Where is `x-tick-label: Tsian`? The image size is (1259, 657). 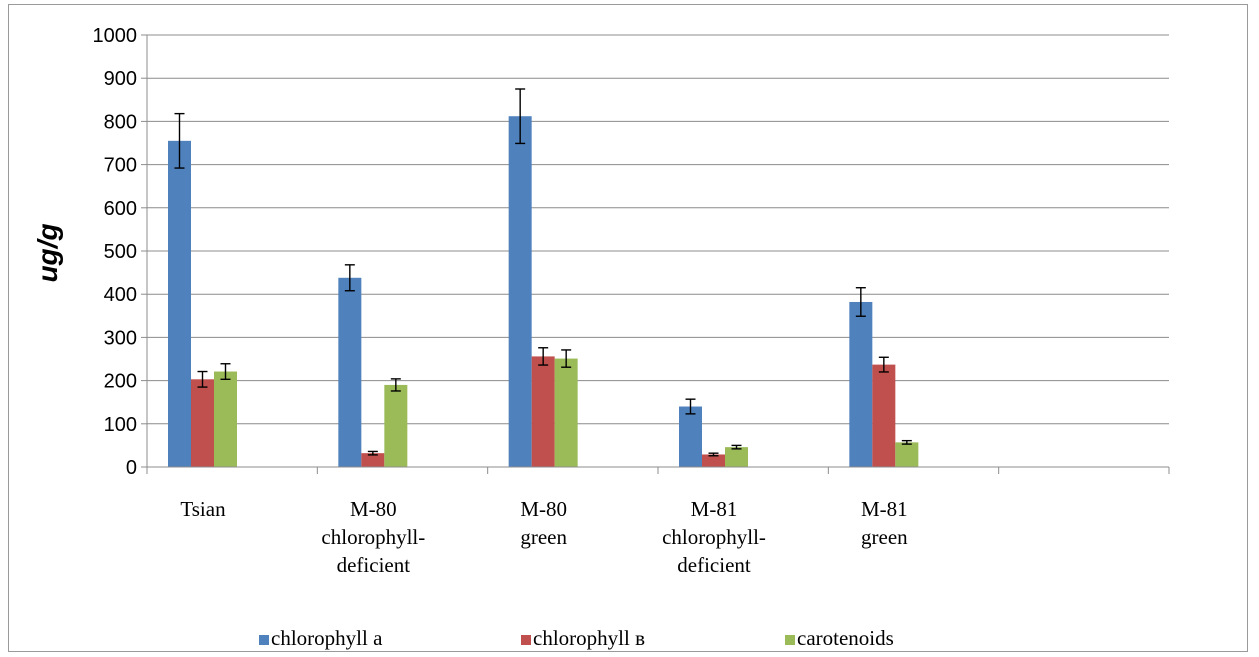
x-tick-label: Tsian is located at coordinates (203, 509).